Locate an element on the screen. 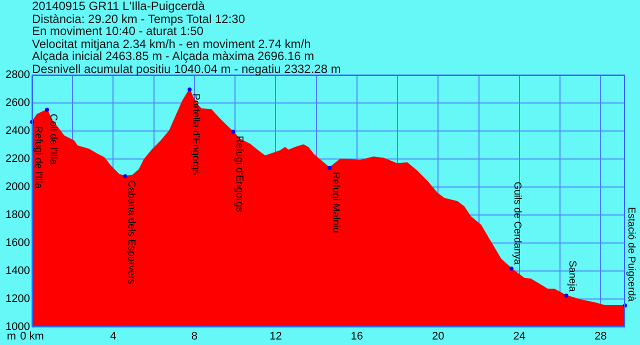 This screenshot has height=345, width=640. x-tick-label: 12 is located at coordinates (276, 336).